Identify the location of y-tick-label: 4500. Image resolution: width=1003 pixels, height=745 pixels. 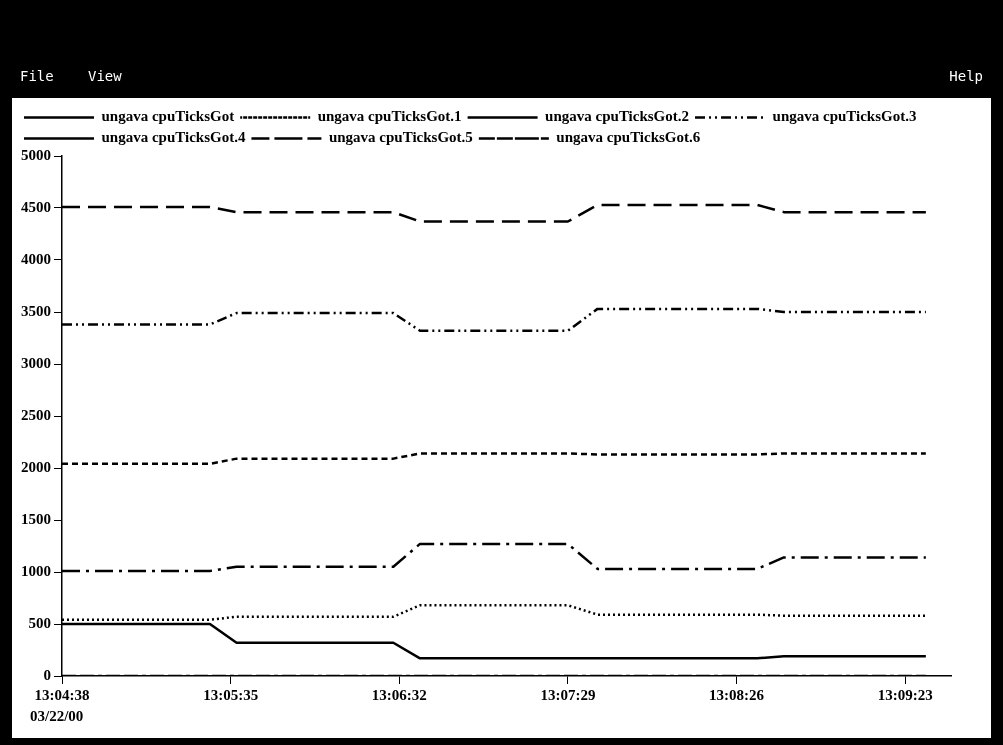
(36, 206).